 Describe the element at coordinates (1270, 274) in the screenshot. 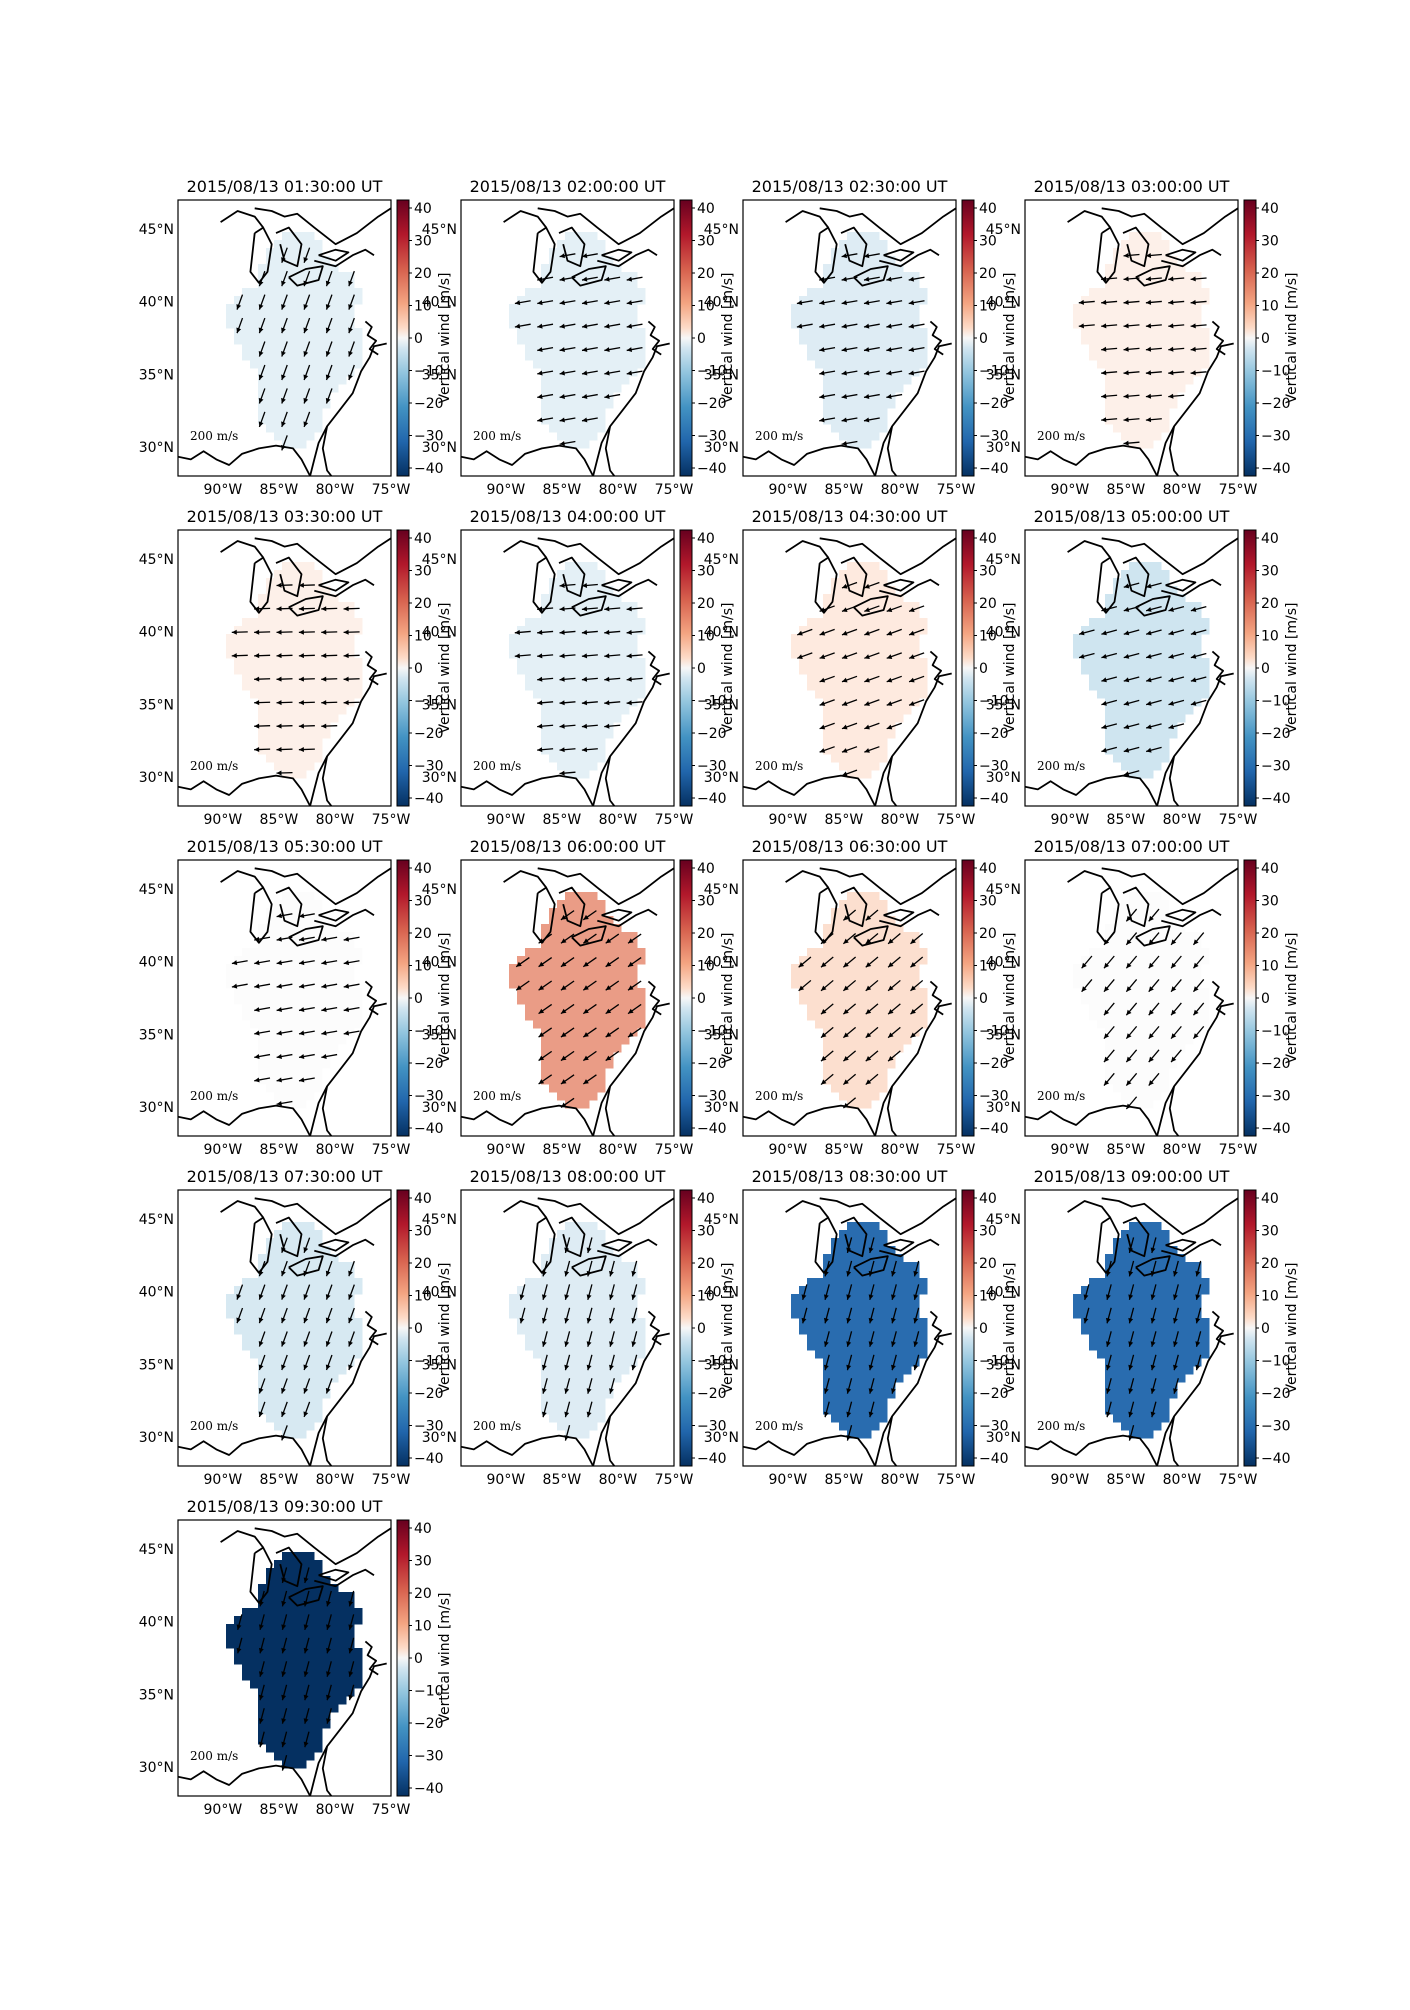

I see `colorbar-tick-label: 20` at that location.